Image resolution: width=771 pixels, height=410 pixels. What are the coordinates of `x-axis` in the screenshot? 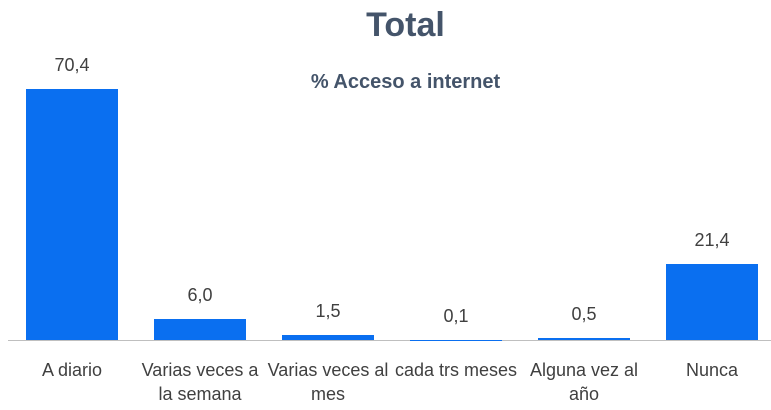 It's located at (389, 340).